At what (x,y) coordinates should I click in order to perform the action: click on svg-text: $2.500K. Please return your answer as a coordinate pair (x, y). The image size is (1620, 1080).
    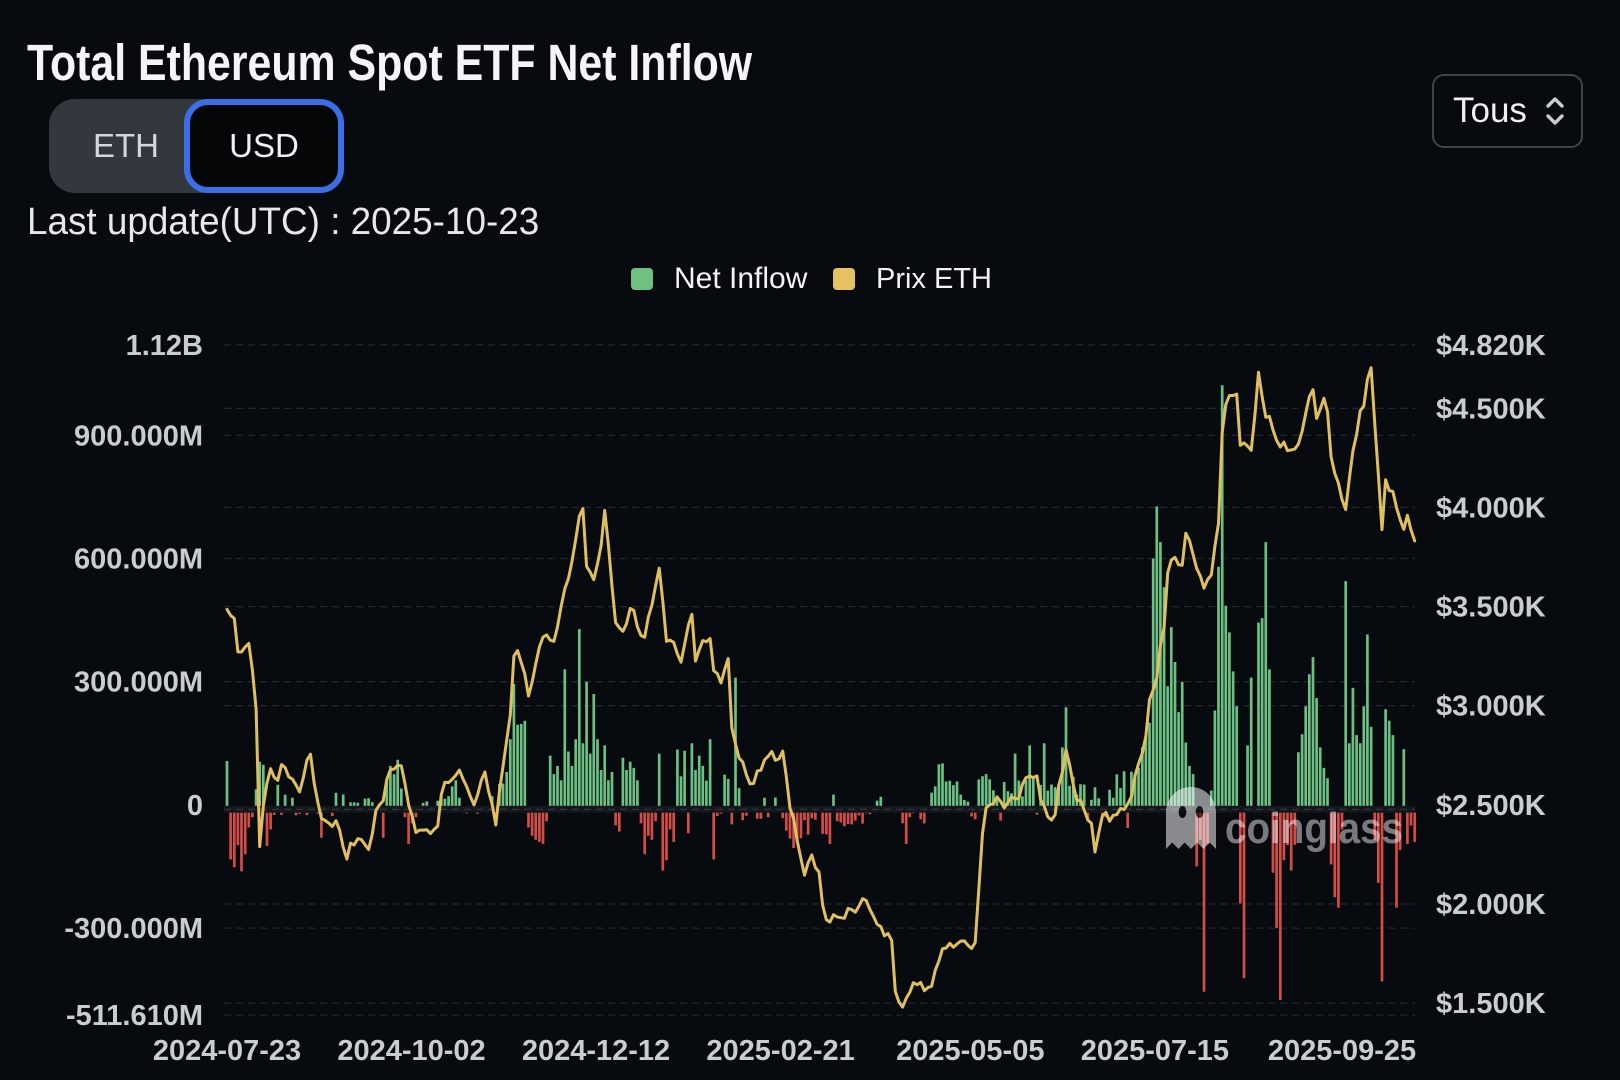
    Looking at the image, I should click on (1491, 806).